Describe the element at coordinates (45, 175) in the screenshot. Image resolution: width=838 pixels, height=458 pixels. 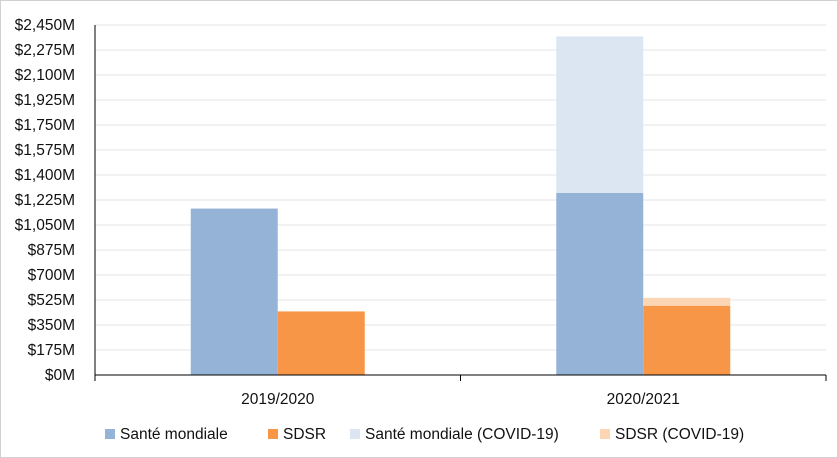
I see `y-tick-label: $1,400M` at that location.